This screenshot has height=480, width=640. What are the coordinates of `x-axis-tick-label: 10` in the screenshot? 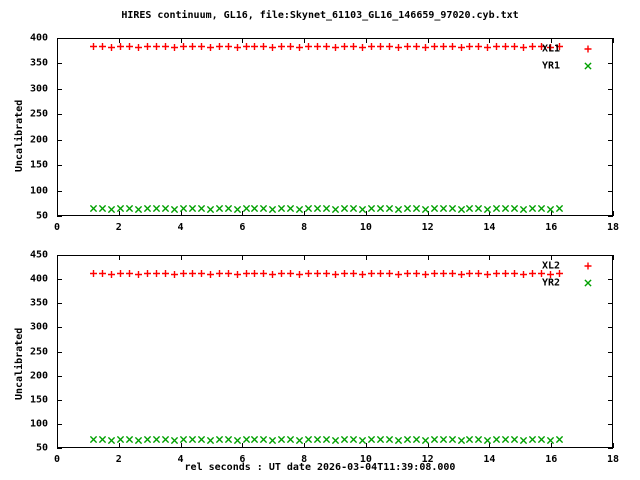 It's located at (365, 227).